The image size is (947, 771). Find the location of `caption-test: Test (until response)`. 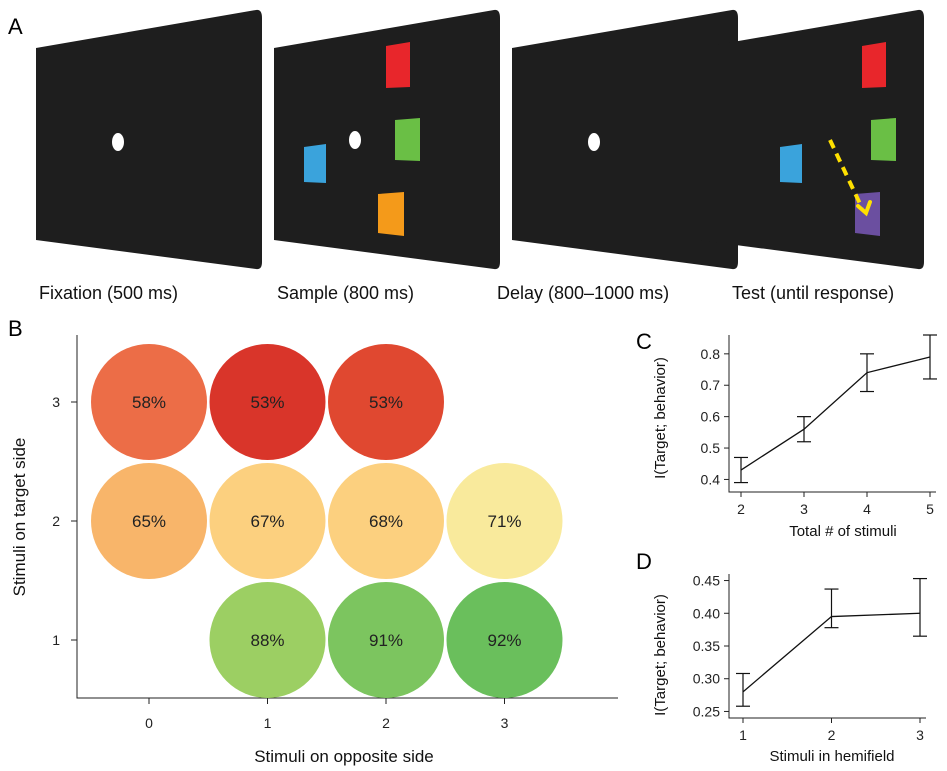

caption-test: Test (until response) is located at coordinates (813, 293).